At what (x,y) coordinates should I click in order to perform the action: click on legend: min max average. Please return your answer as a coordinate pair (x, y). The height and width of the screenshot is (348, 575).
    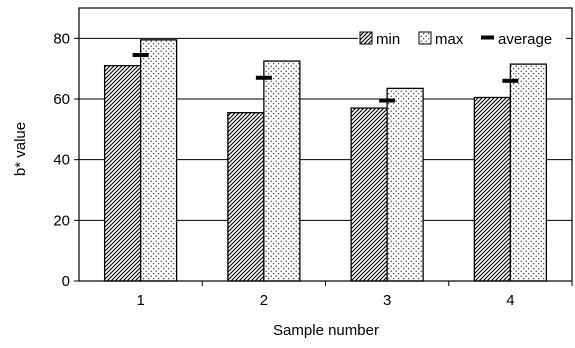
    Looking at the image, I should click on (462, 39).